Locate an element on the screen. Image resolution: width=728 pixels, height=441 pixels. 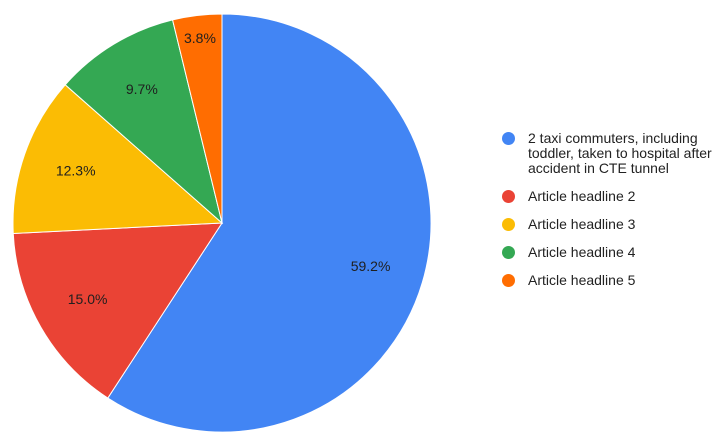
legend-item: Article headline 3 is located at coordinates (613, 224).